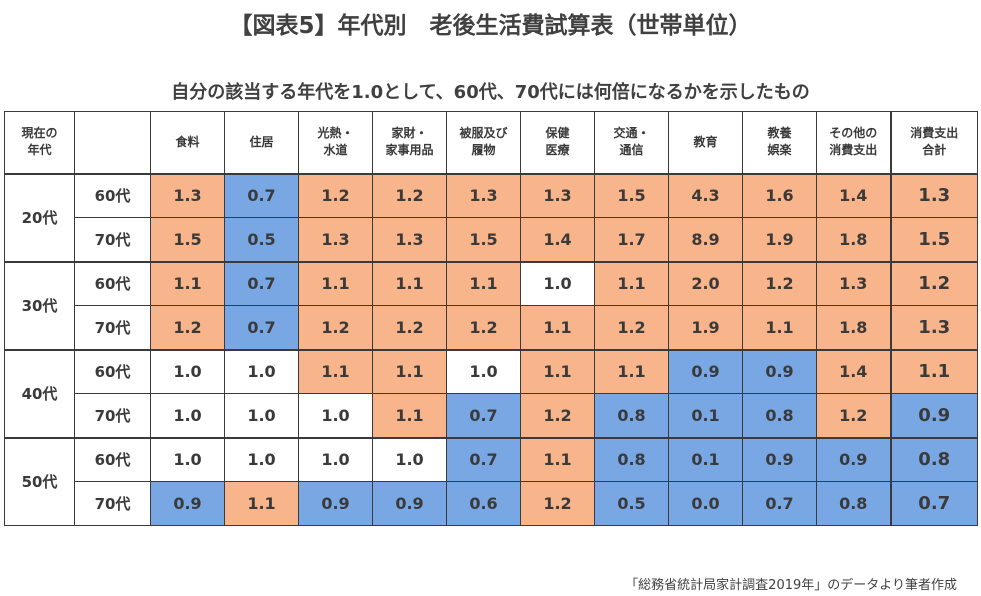 This screenshot has height=596, width=981. What do you see at coordinates (705, 142) in the screenshot?
I see `column-header-education: 教育` at bounding box center [705, 142].